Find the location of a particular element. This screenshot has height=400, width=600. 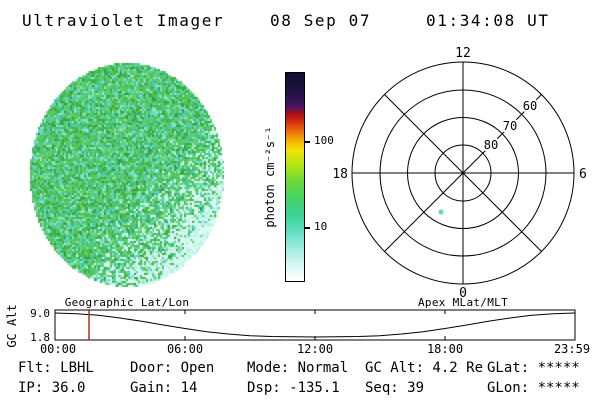

status-gain: Gain: 14 is located at coordinates (164, 388).